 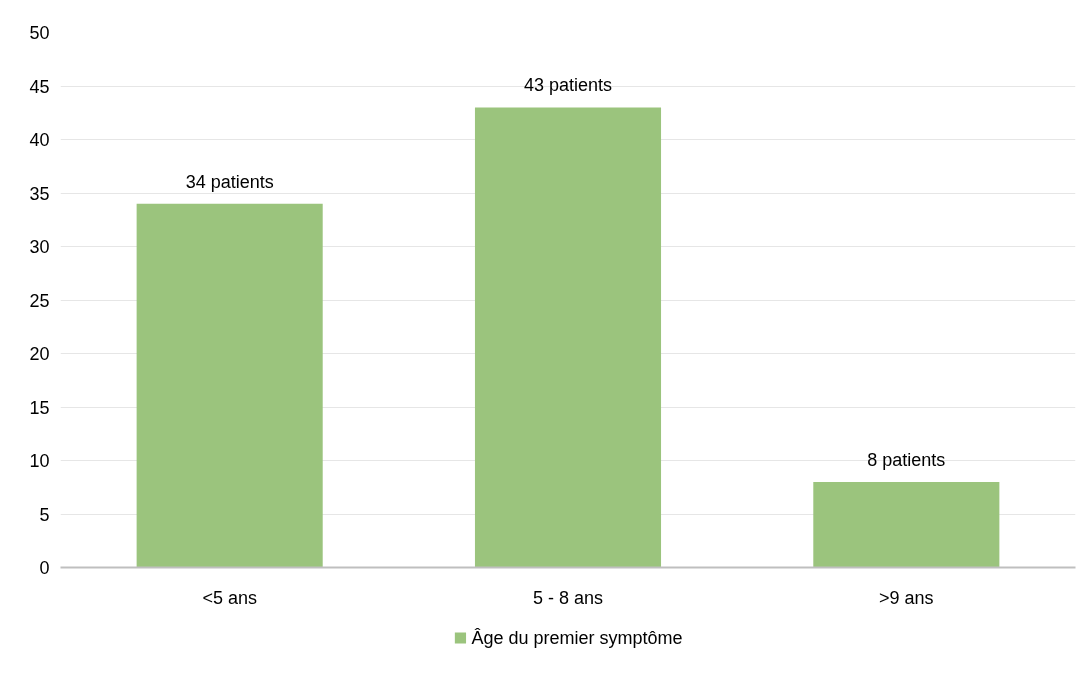 What do you see at coordinates (906, 459) in the screenshot?
I see `data-label: 8 patients` at bounding box center [906, 459].